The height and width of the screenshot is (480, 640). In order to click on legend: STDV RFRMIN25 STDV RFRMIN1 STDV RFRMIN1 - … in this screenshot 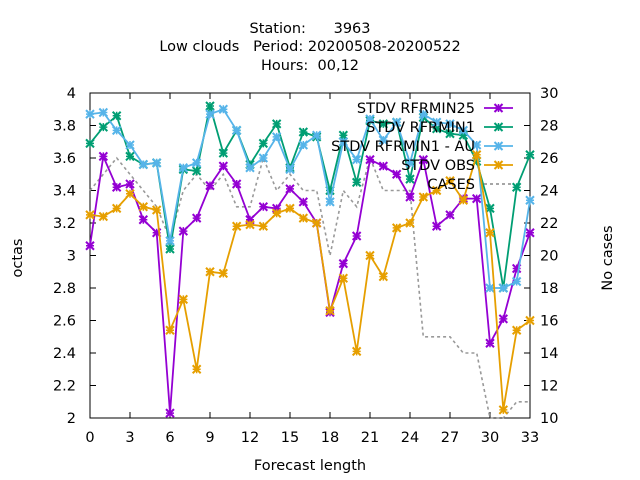, I will do `click(422, 147)`.